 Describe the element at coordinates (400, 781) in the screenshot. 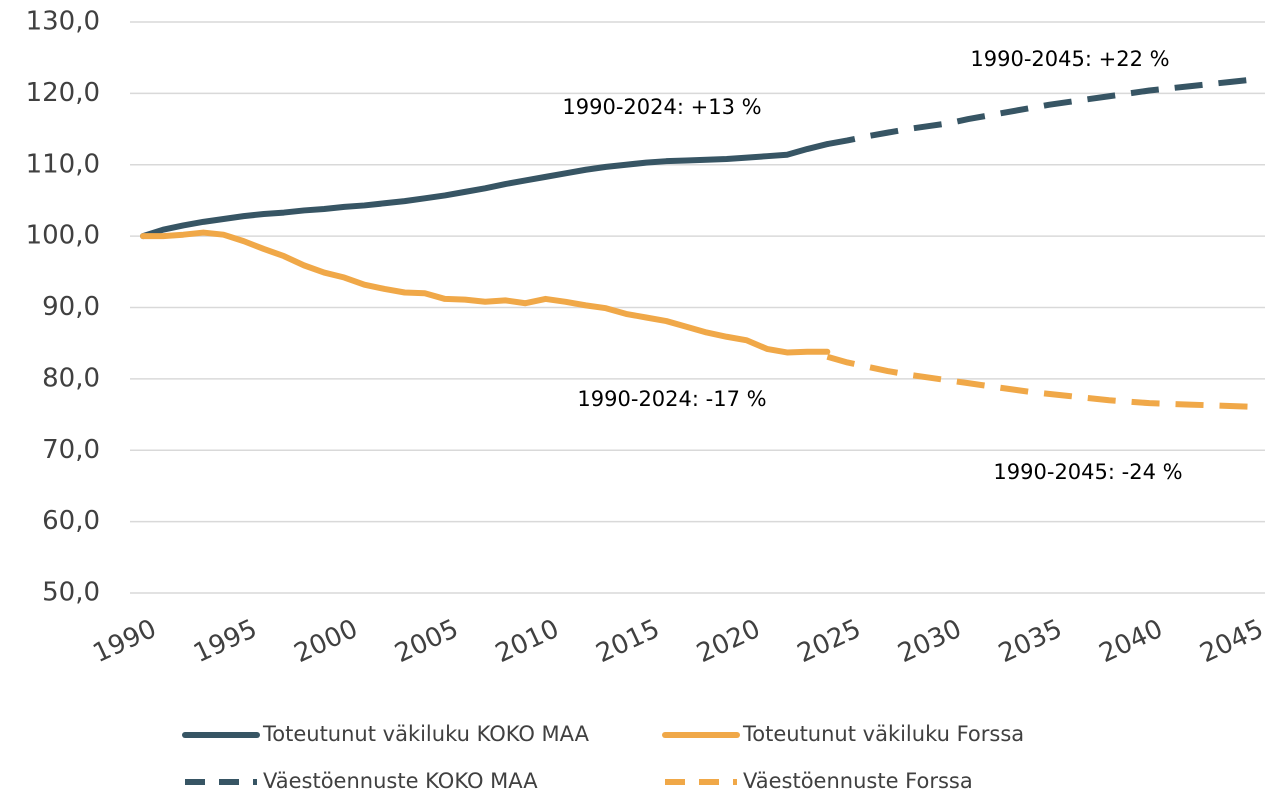

I see `legend-label: Väestöennuste KOKO MAA` at that location.